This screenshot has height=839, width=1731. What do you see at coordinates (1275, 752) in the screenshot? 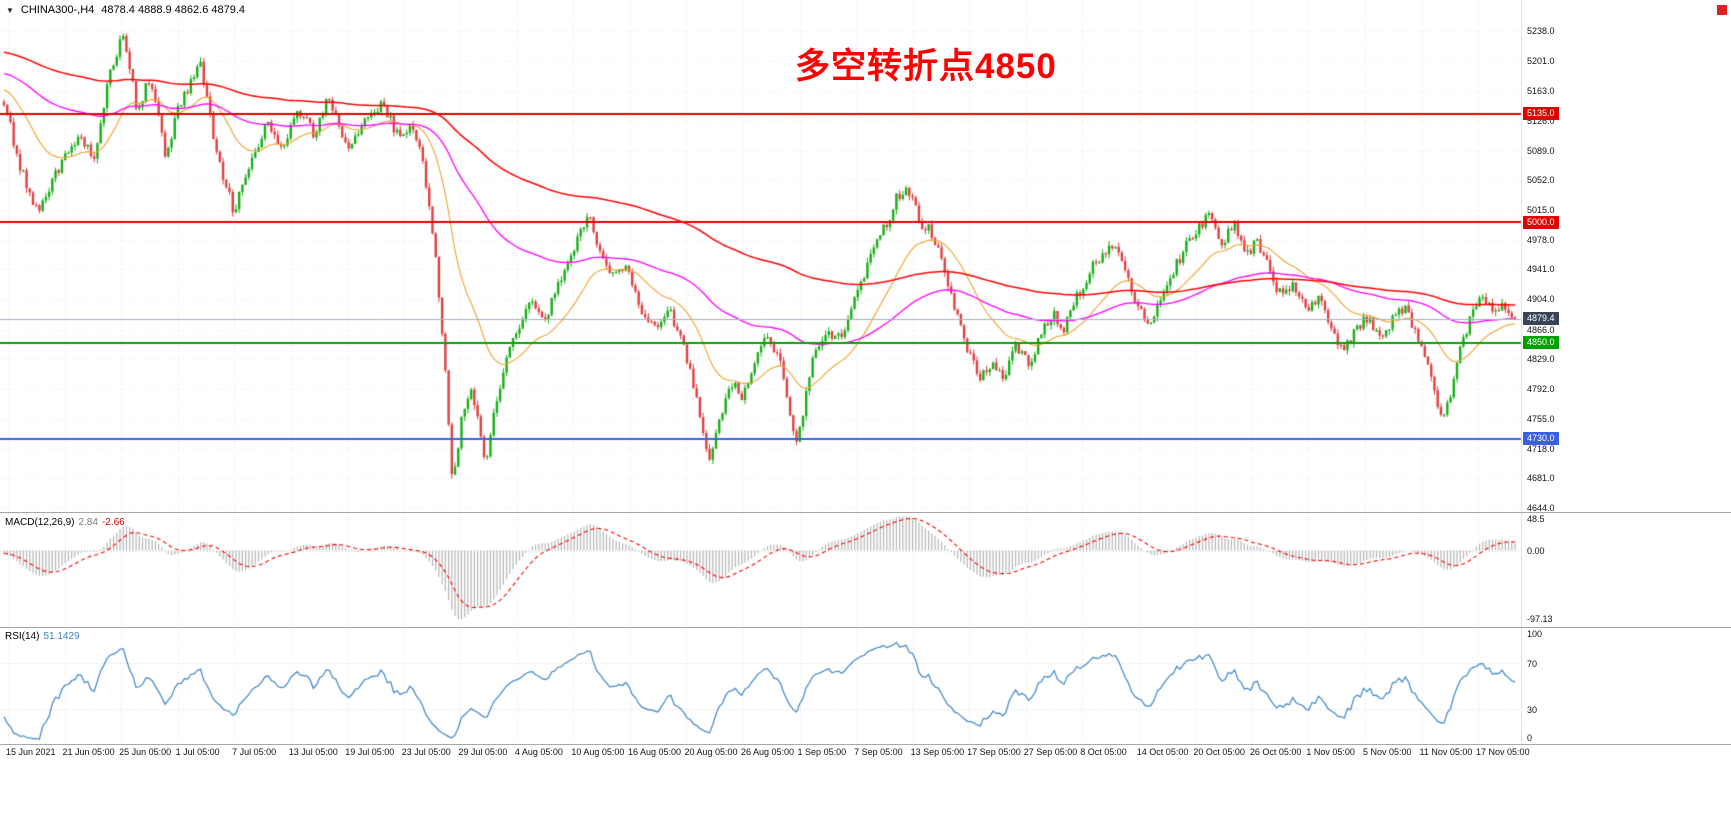
I see `time-axis-label: 26 Oct 05:00` at bounding box center [1275, 752].